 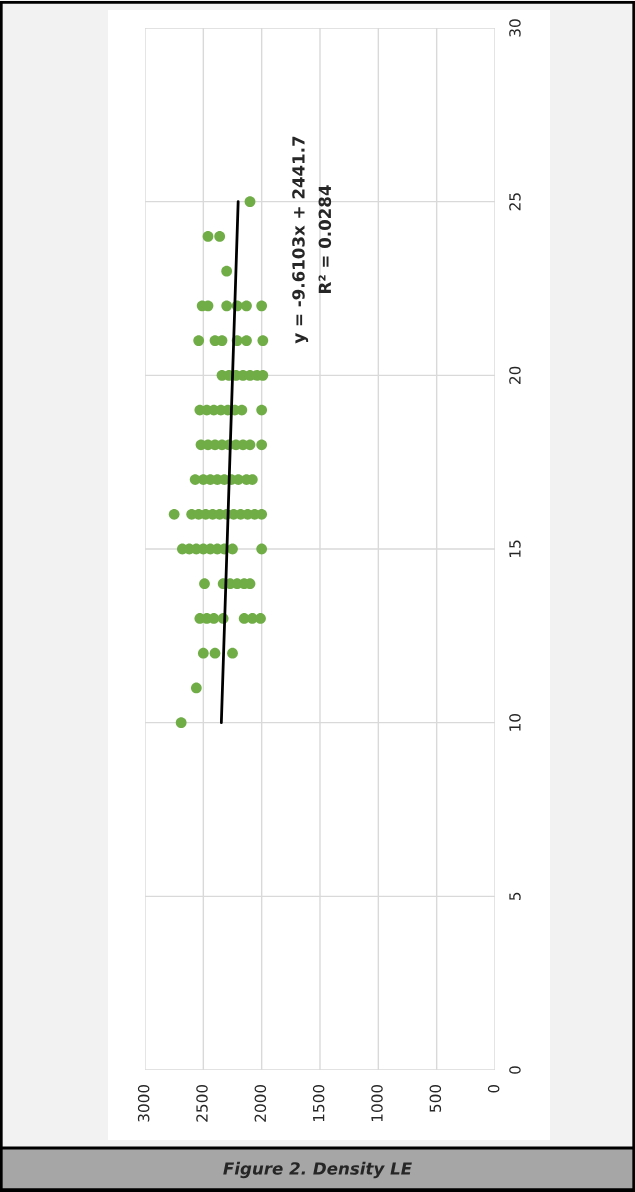 I want to click on x-tick-label: 2000, so click(x=260, y=1103).